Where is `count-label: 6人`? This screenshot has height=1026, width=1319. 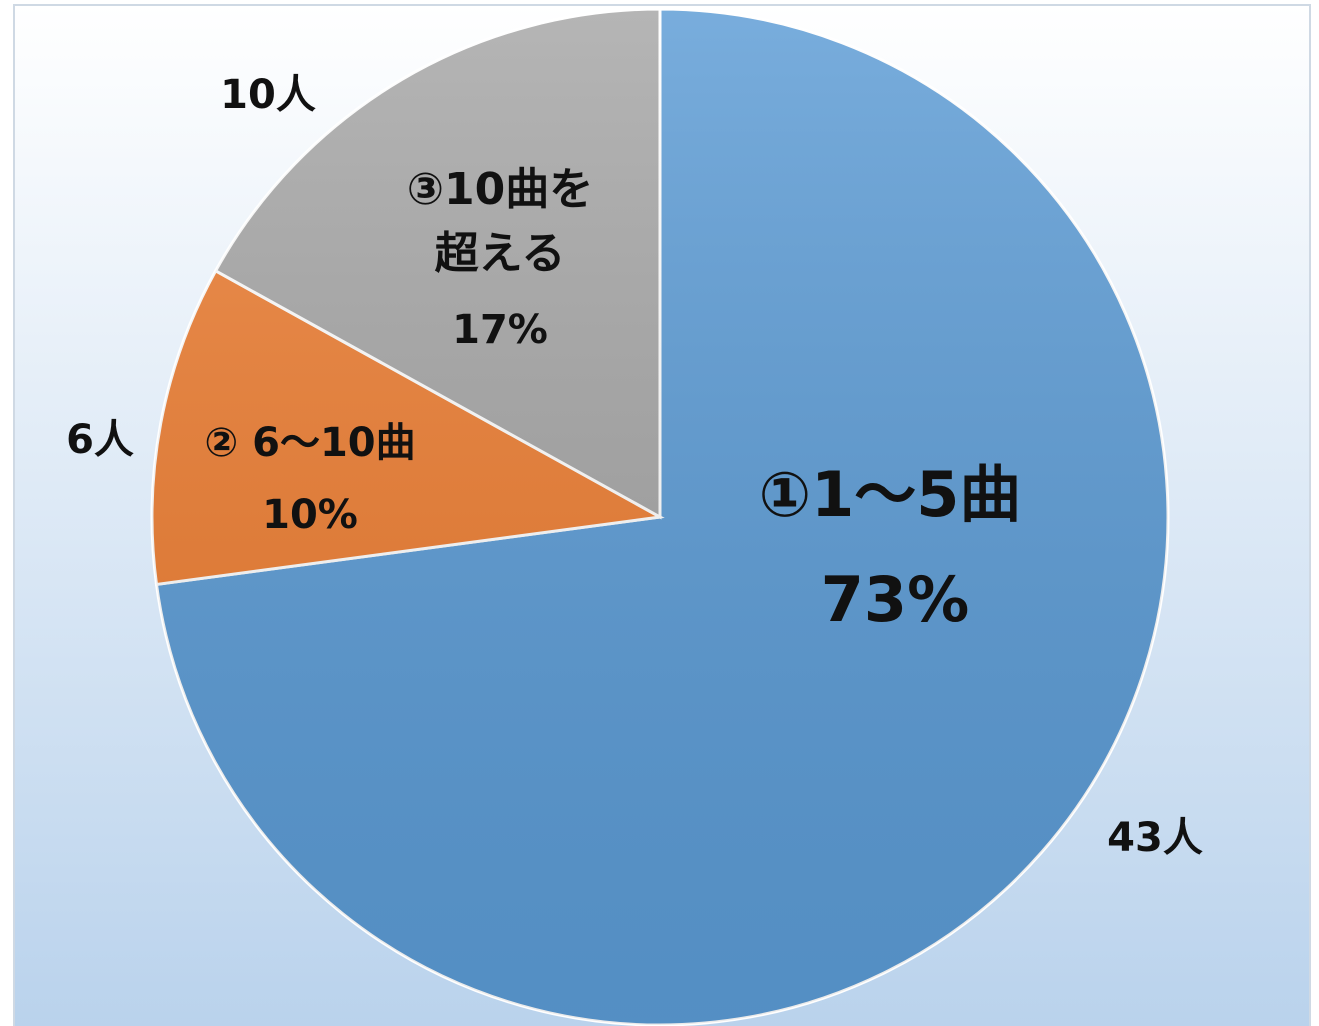 count-label: 6人 is located at coordinates (100, 440).